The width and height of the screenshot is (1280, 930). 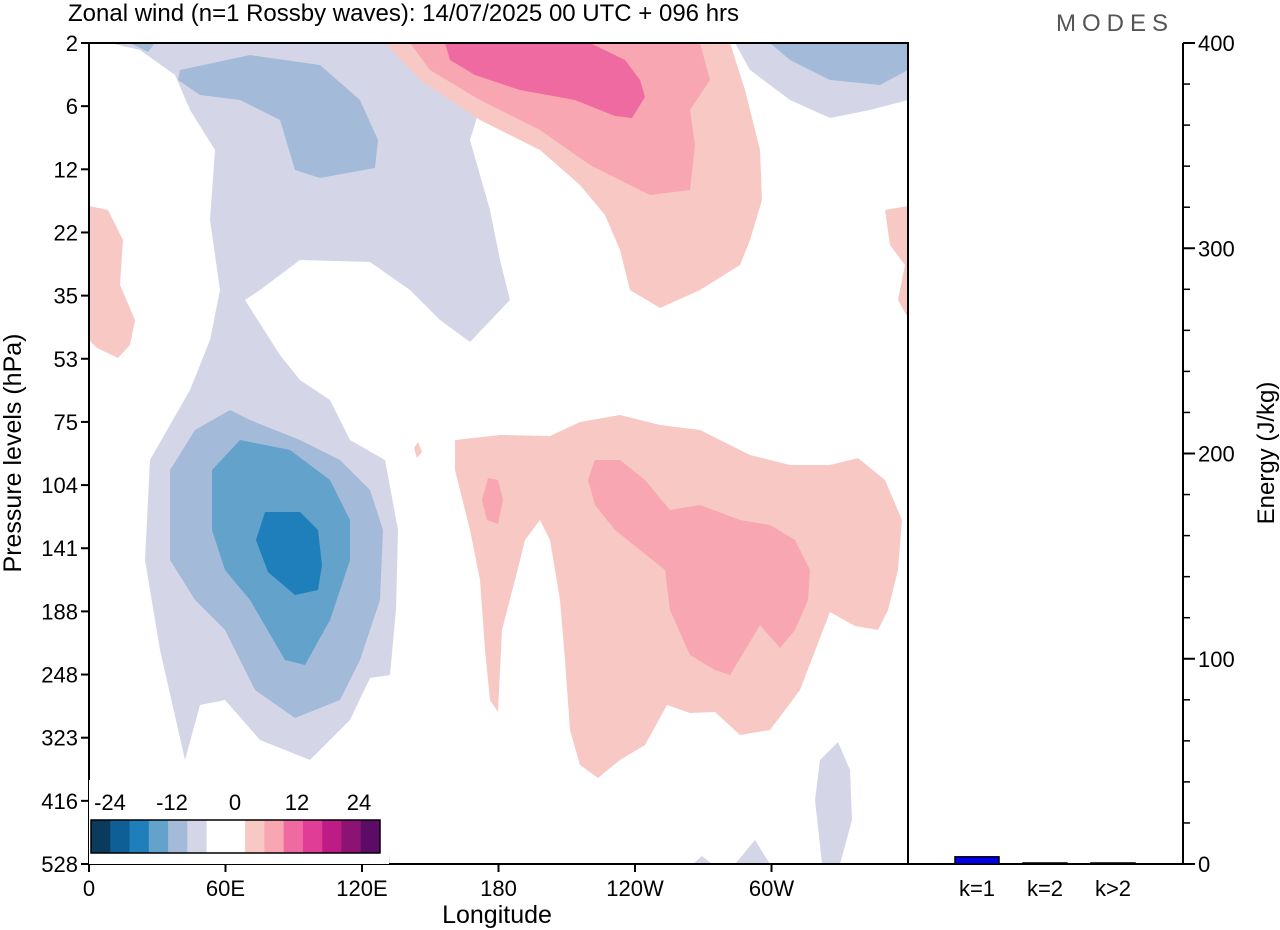 I want to click on y-tick-label: 53, so click(x=66, y=359).